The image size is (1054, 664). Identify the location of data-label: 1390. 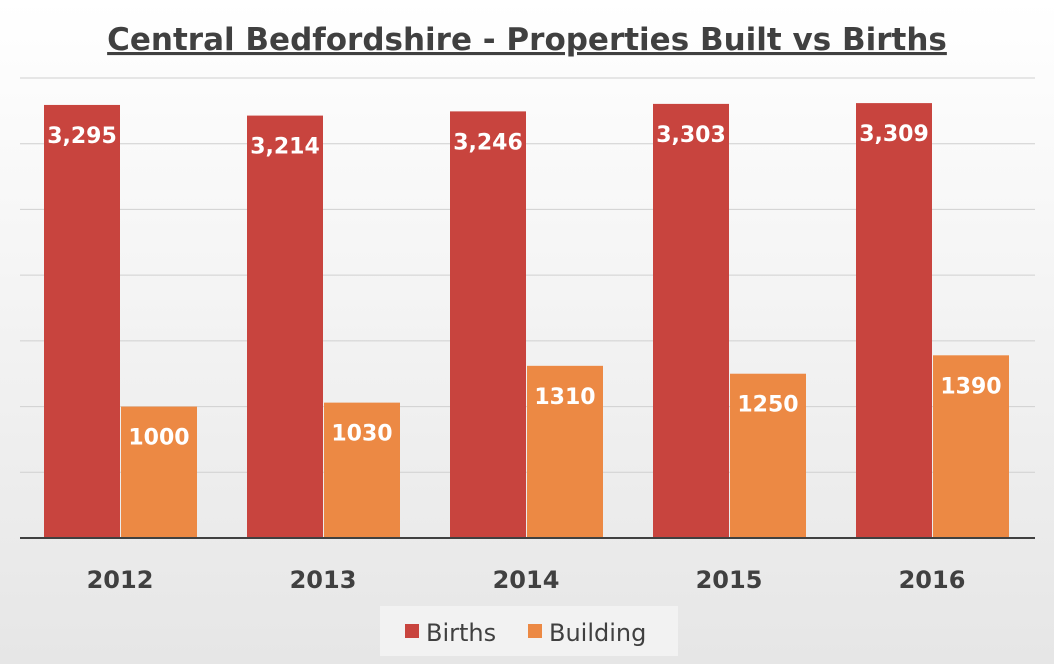
(970, 386).